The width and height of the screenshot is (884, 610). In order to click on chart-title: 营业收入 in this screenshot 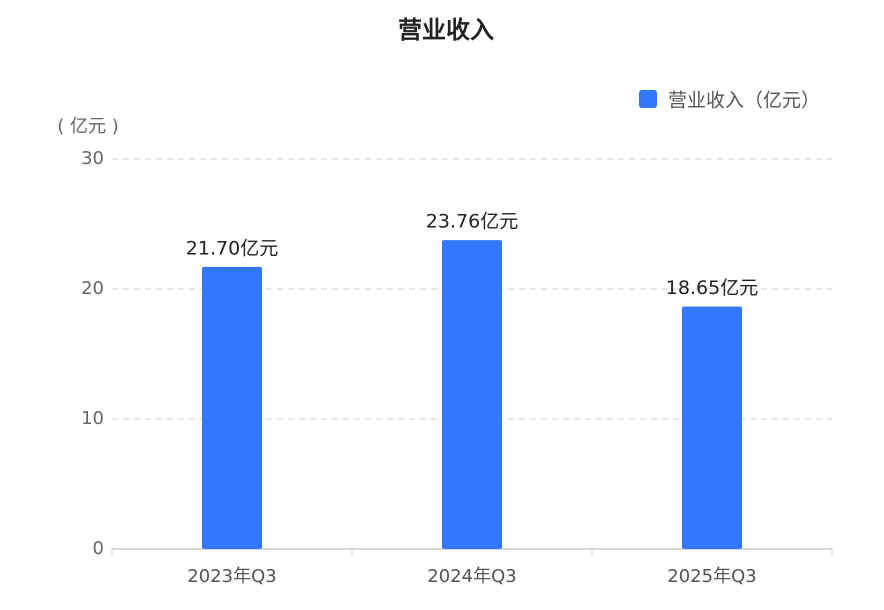, I will do `click(446, 30)`.